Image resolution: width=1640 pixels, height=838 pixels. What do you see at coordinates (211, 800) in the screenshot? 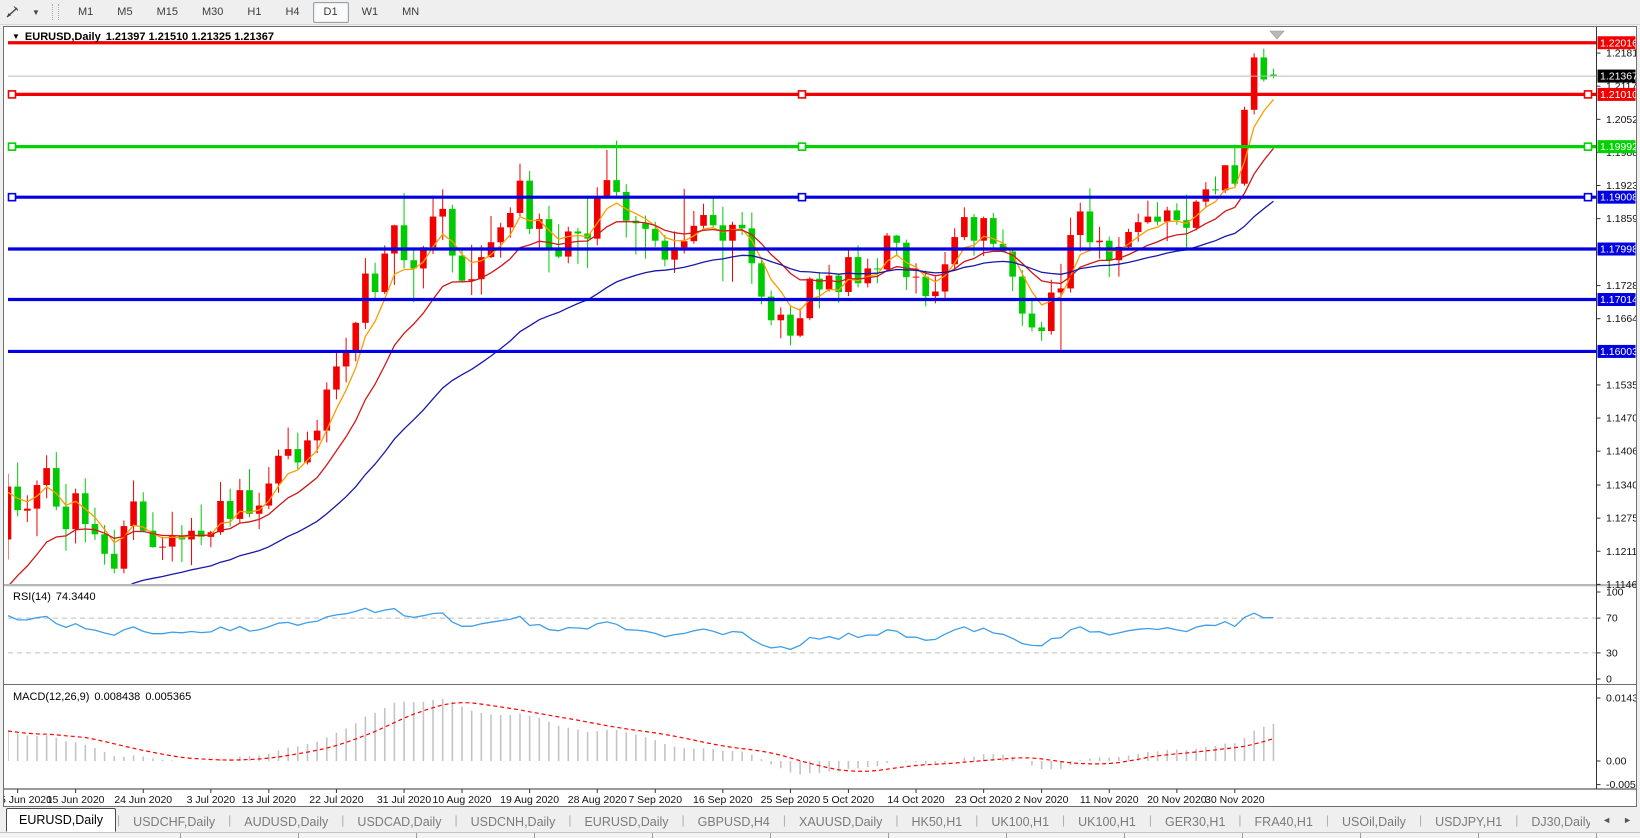
I see `date-label: 3 Jul 2020` at bounding box center [211, 800].